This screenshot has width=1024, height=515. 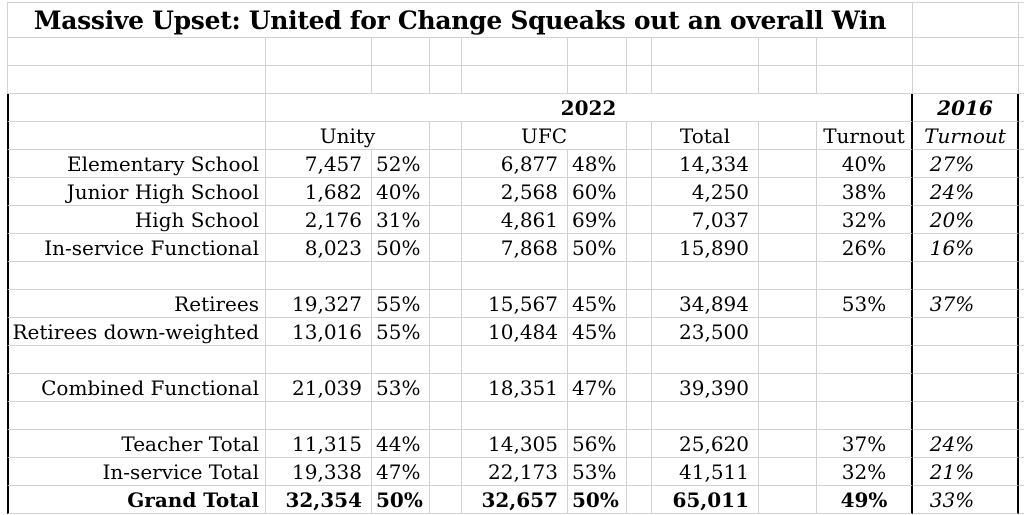 I want to click on cell-unity-percent, so click(x=401, y=276).